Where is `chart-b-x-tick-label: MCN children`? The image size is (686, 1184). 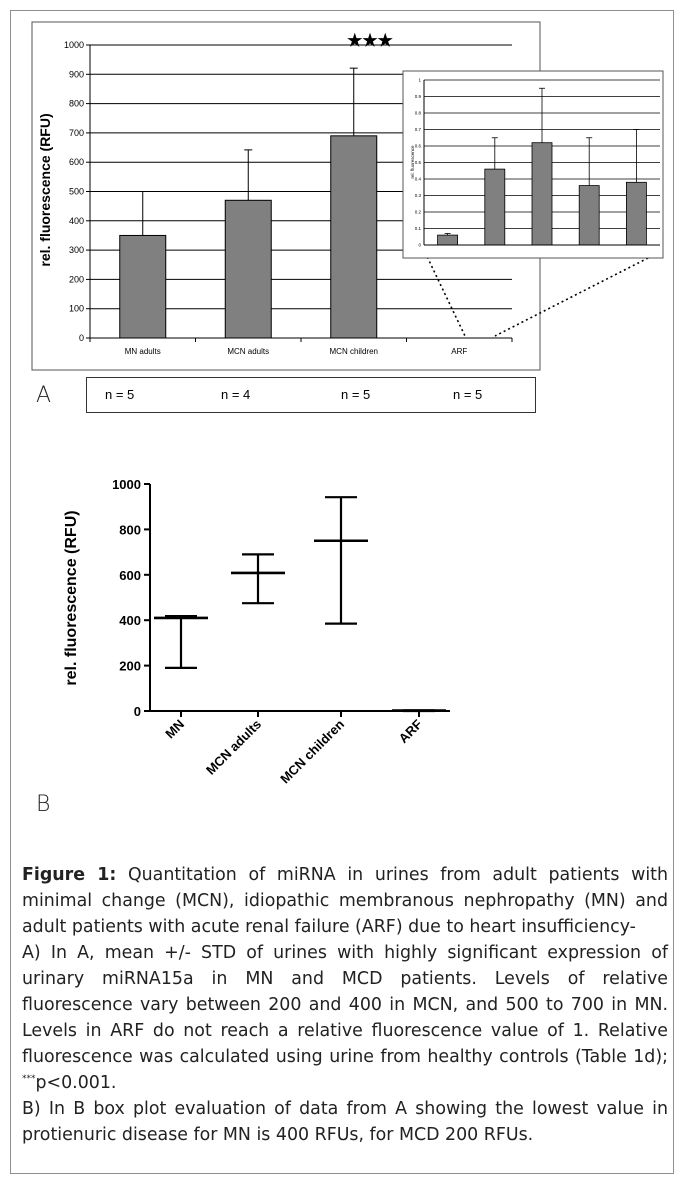 chart-b-x-tick-label: MCN children is located at coordinates (312, 751).